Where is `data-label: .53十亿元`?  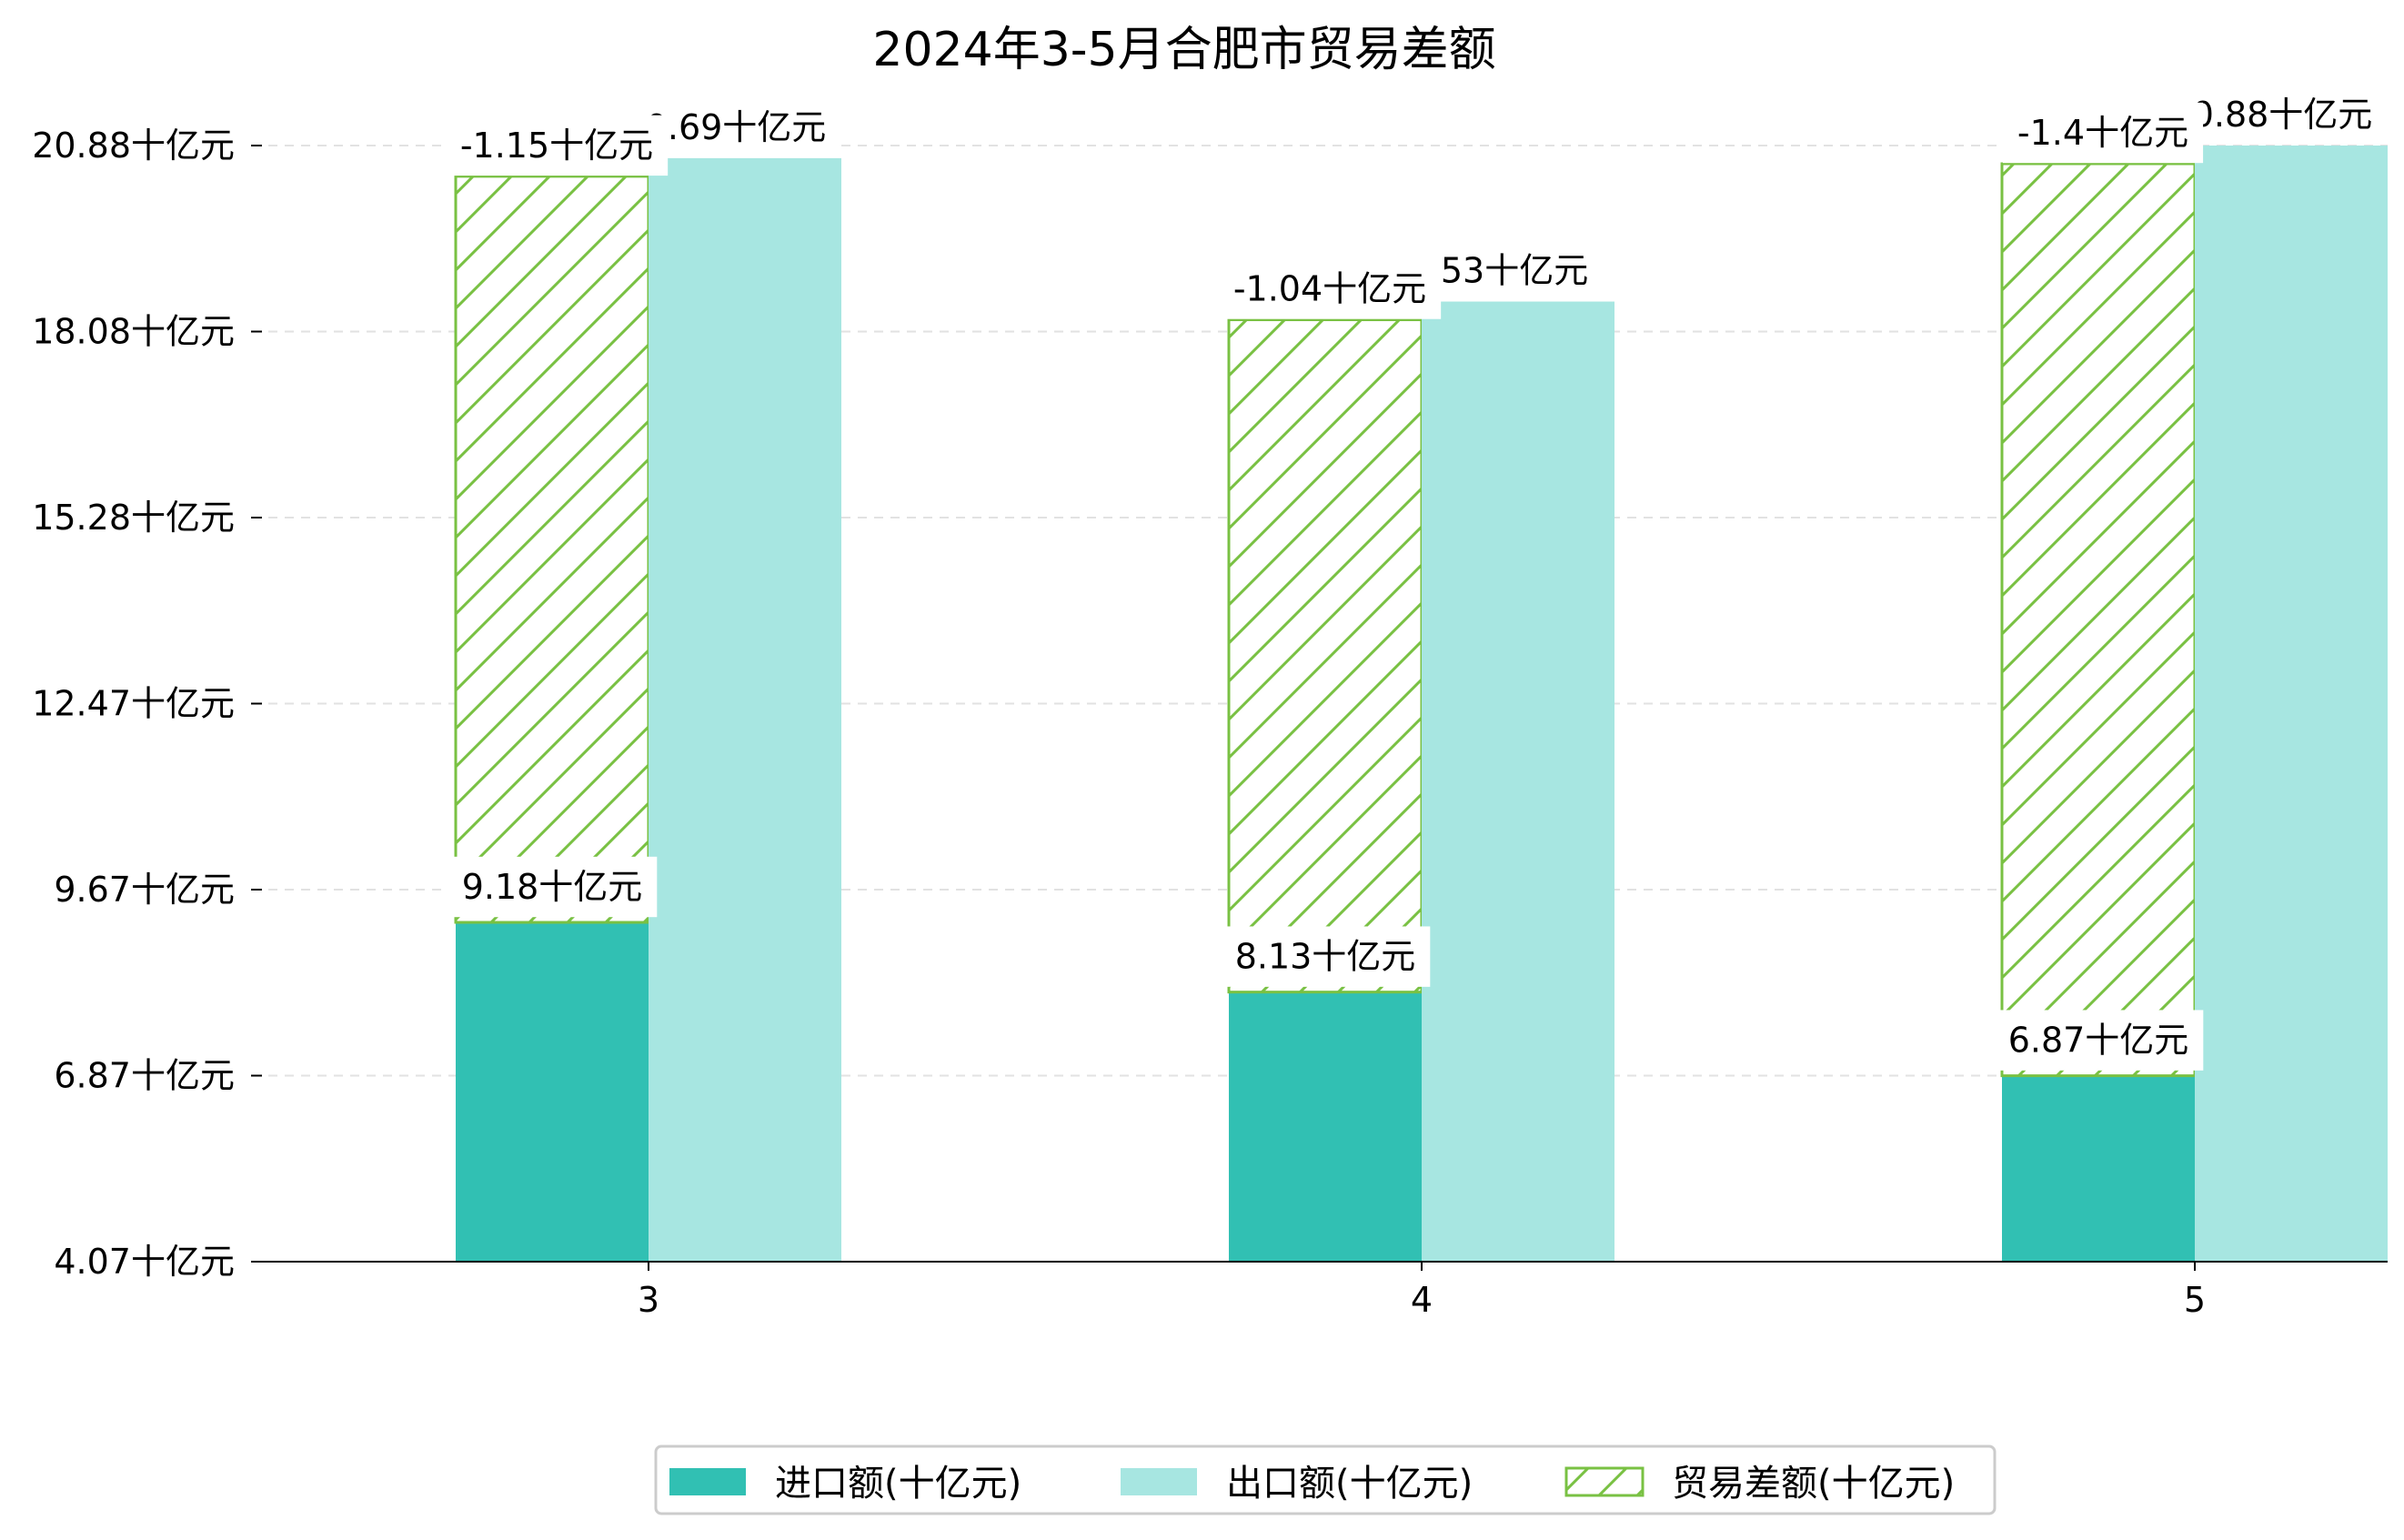
data-label: .53十亿元 is located at coordinates (1509, 271).